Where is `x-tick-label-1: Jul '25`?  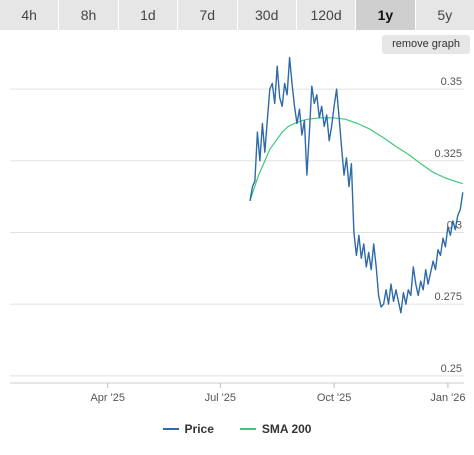
x-tick-label-1: Jul '25 is located at coordinates (220, 398).